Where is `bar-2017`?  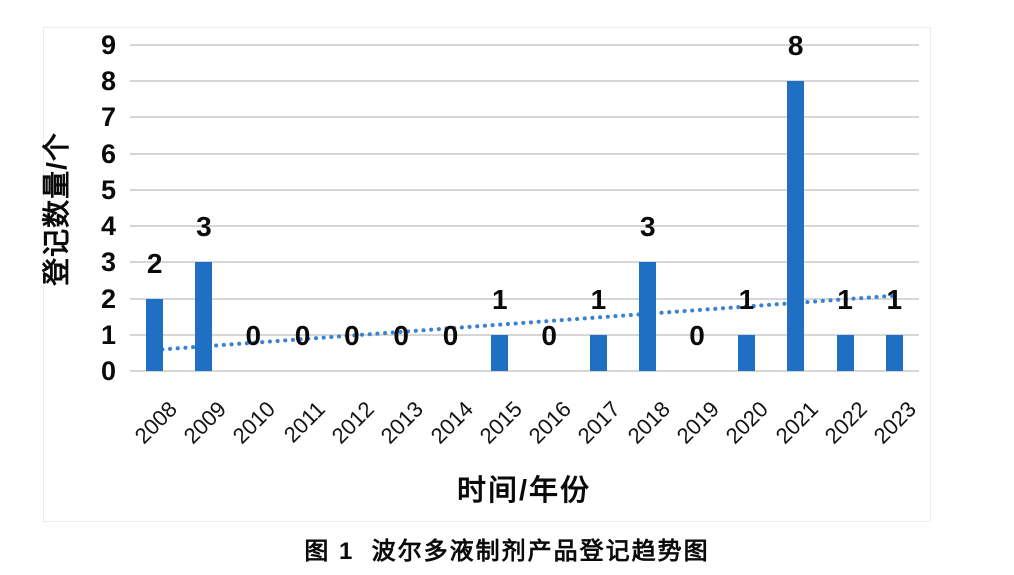 bar-2017 is located at coordinates (598, 352).